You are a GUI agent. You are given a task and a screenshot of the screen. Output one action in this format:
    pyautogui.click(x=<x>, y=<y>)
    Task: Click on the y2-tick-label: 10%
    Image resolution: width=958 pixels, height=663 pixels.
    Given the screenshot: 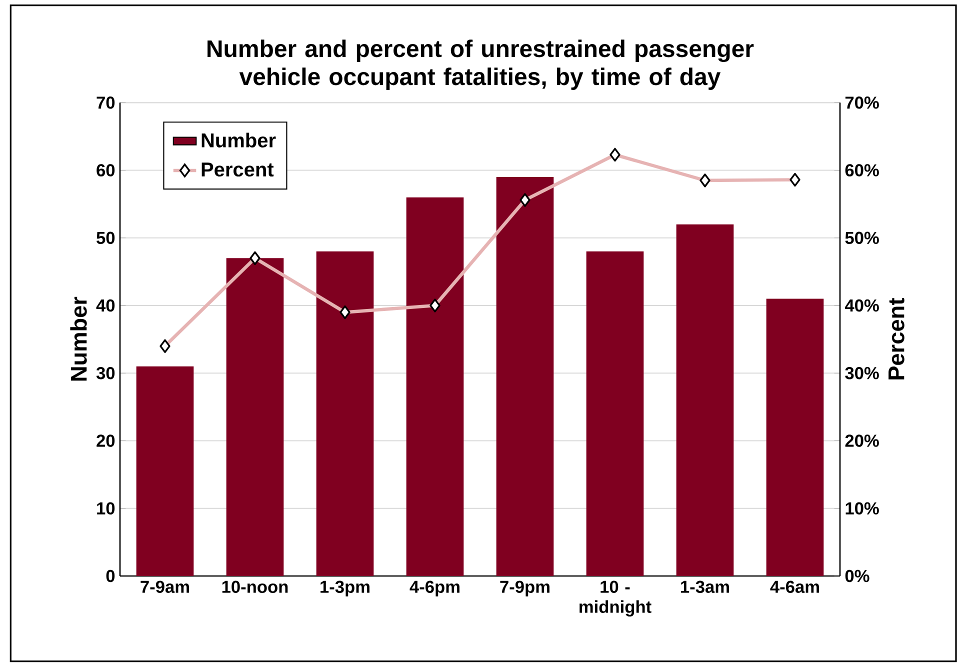 What is the action you would take?
    pyautogui.click(x=862, y=508)
    